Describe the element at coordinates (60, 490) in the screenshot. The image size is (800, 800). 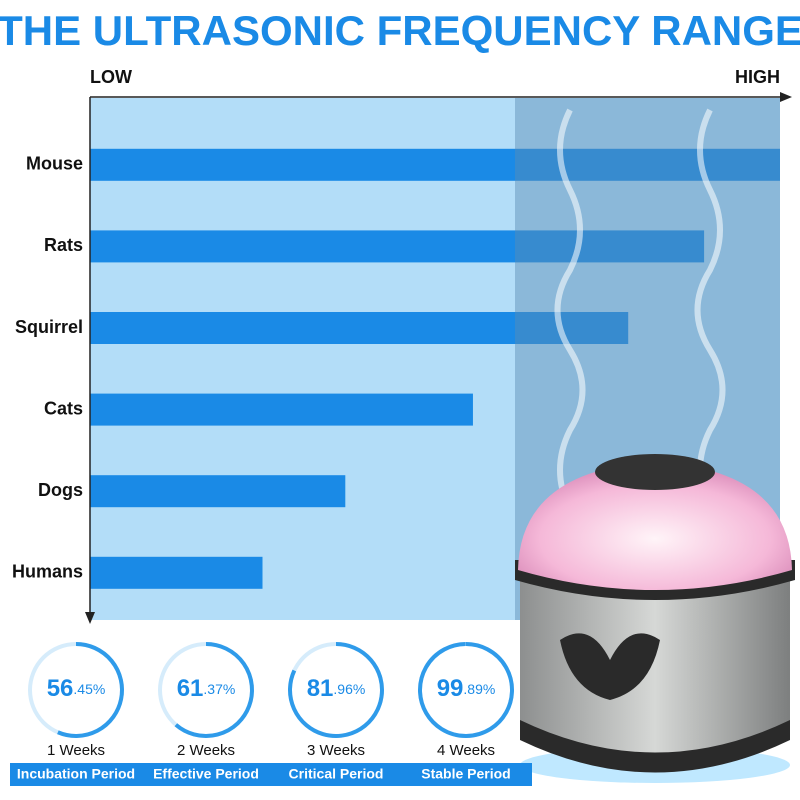
I see `category-label: Dogs` at that location.